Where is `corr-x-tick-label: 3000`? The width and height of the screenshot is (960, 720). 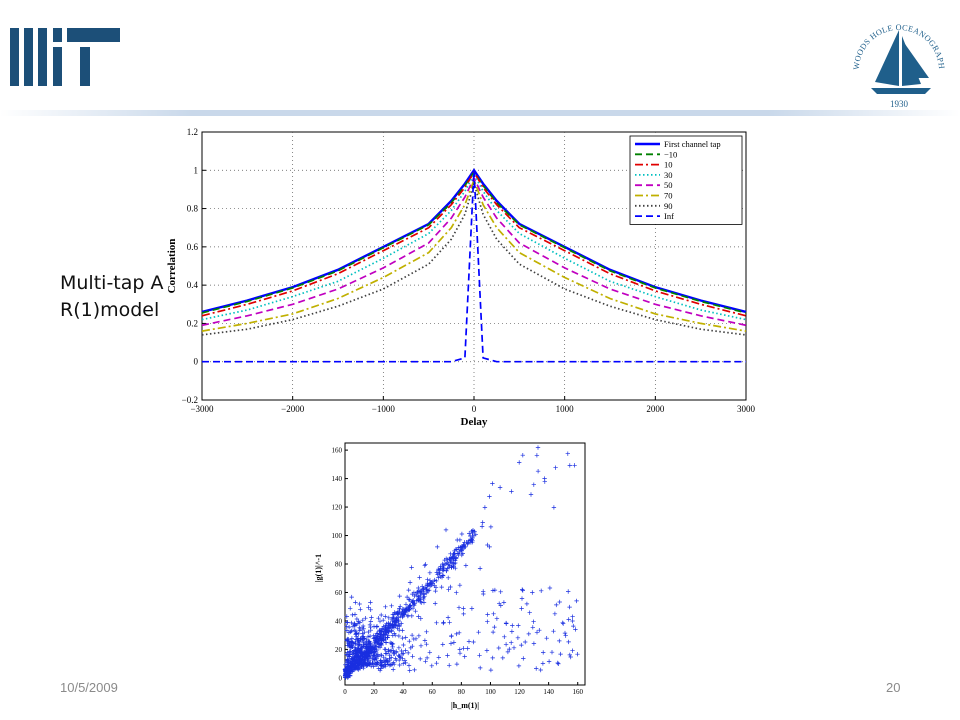 corr-x-tick-label: 3000 is located at coordinates (746, 409).